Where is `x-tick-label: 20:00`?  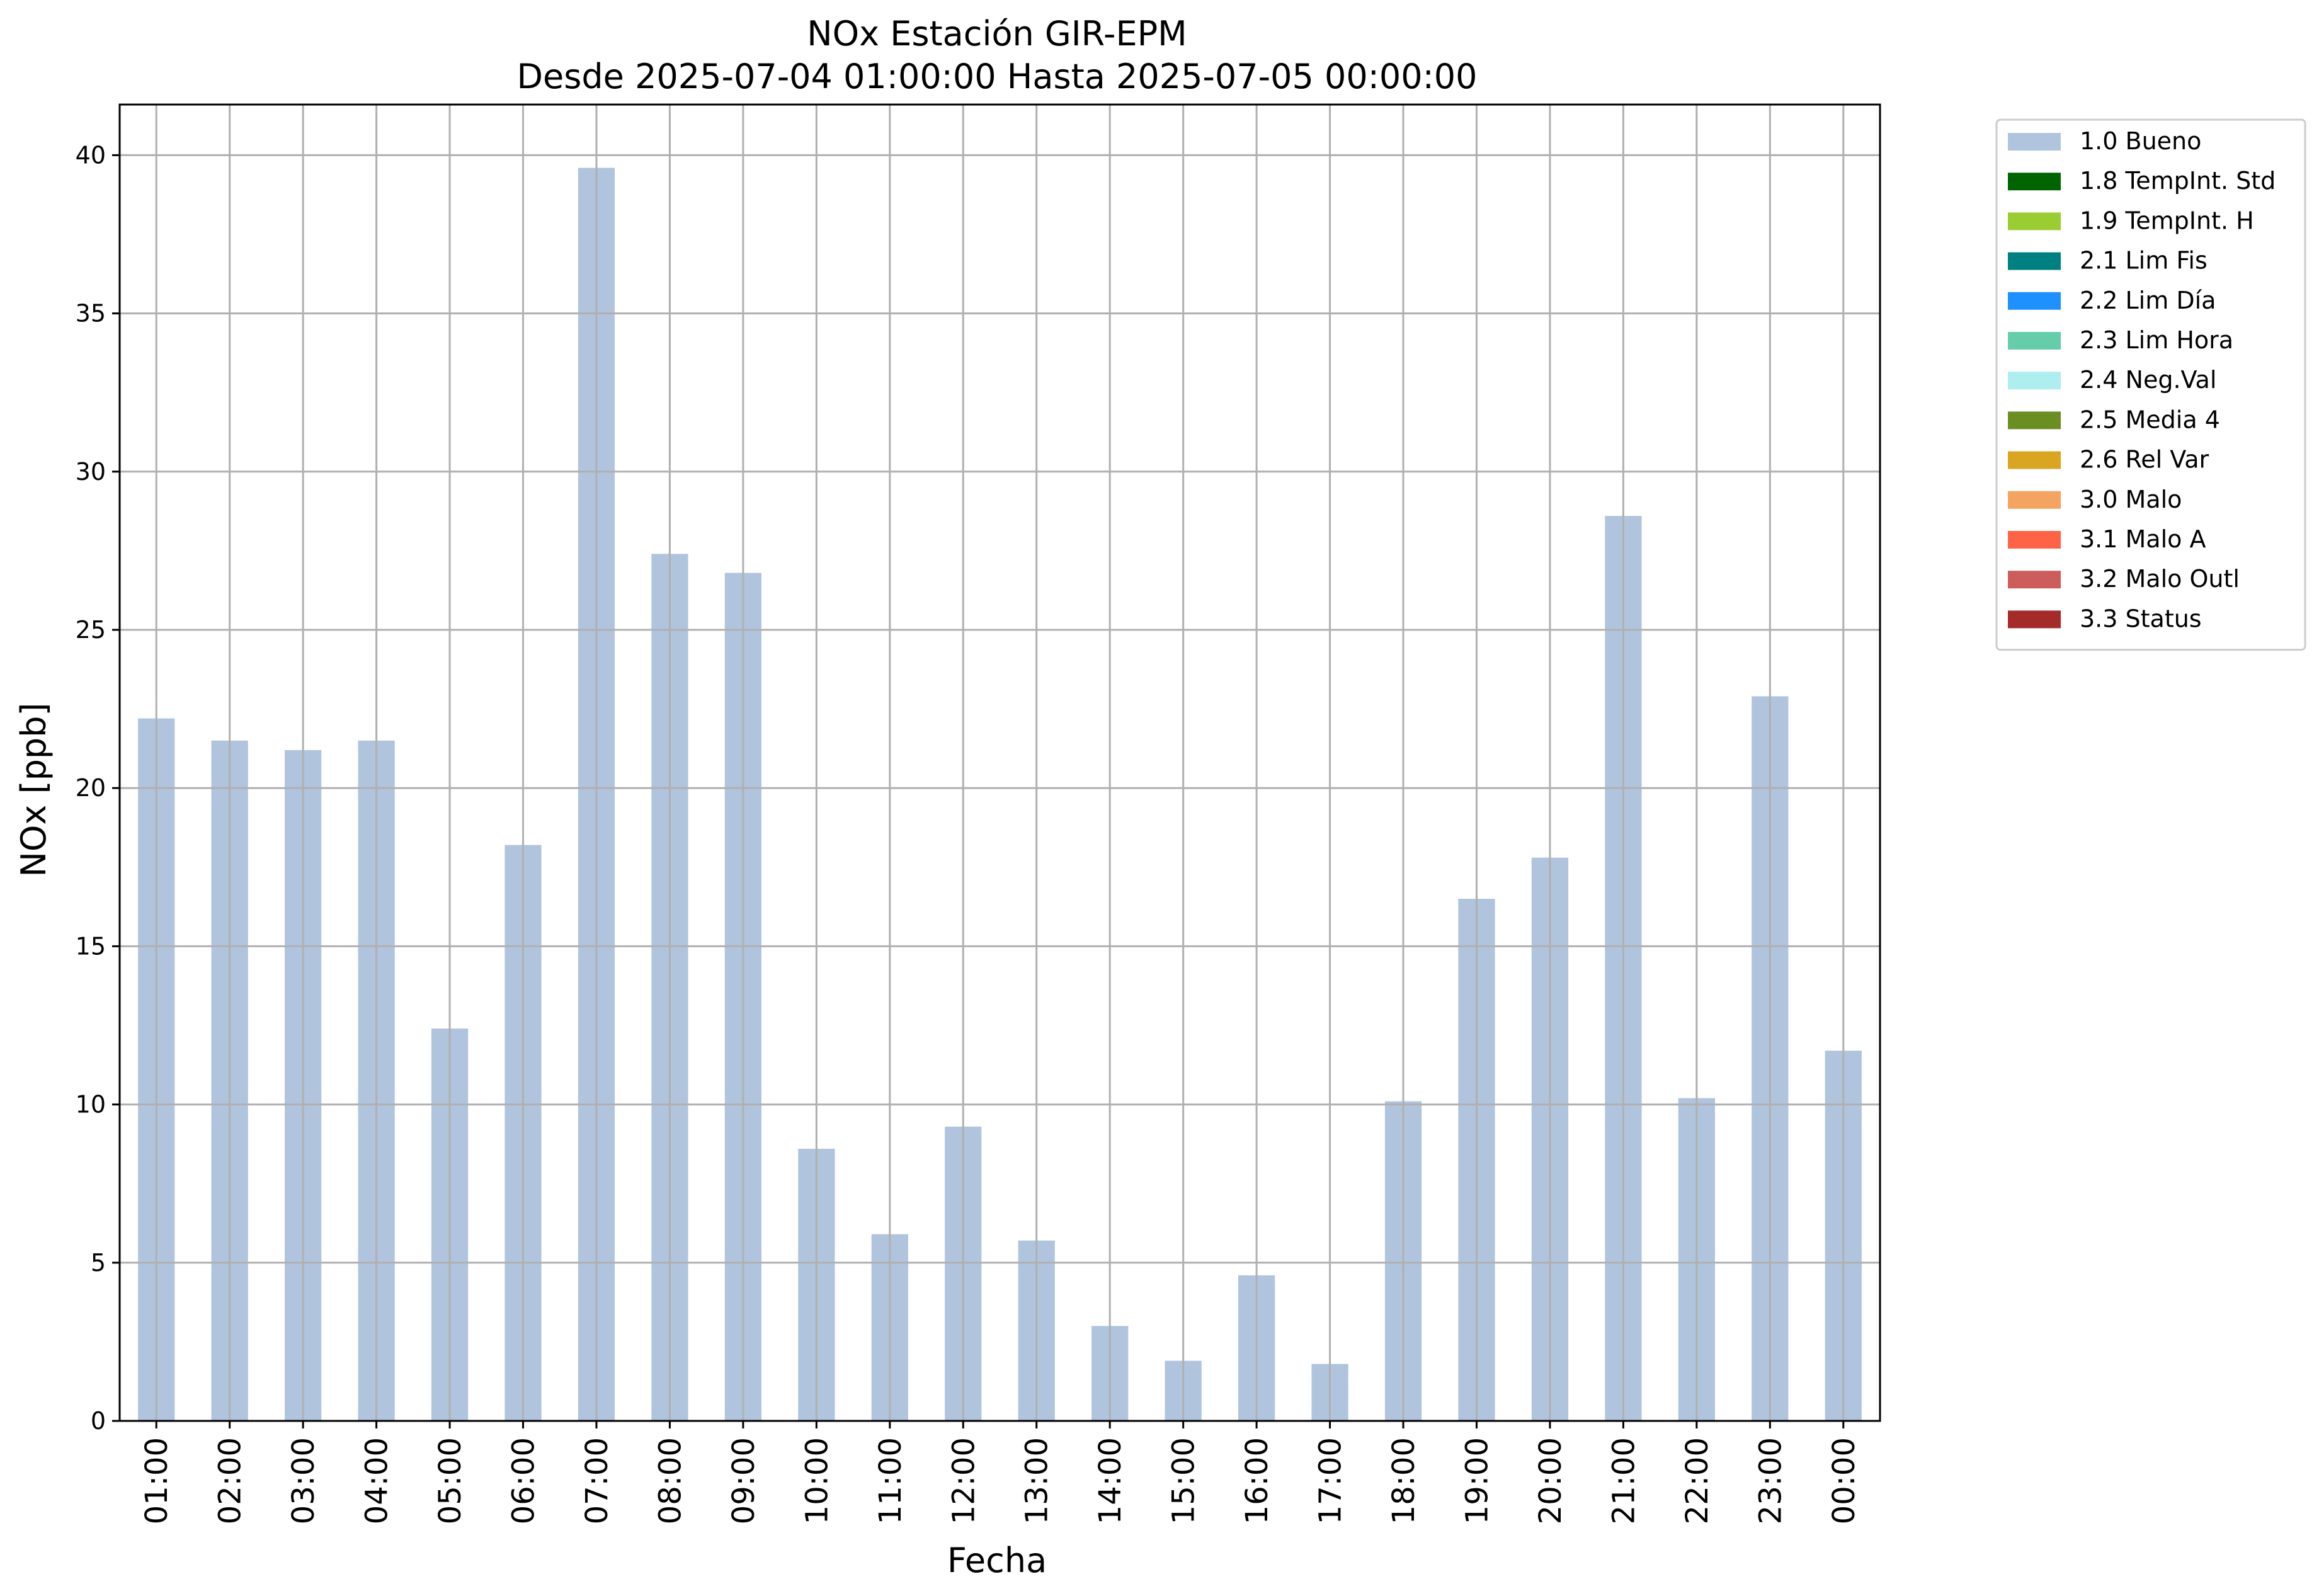 x-tick-label: 20:00 is located at coordinates (1550, 1480).